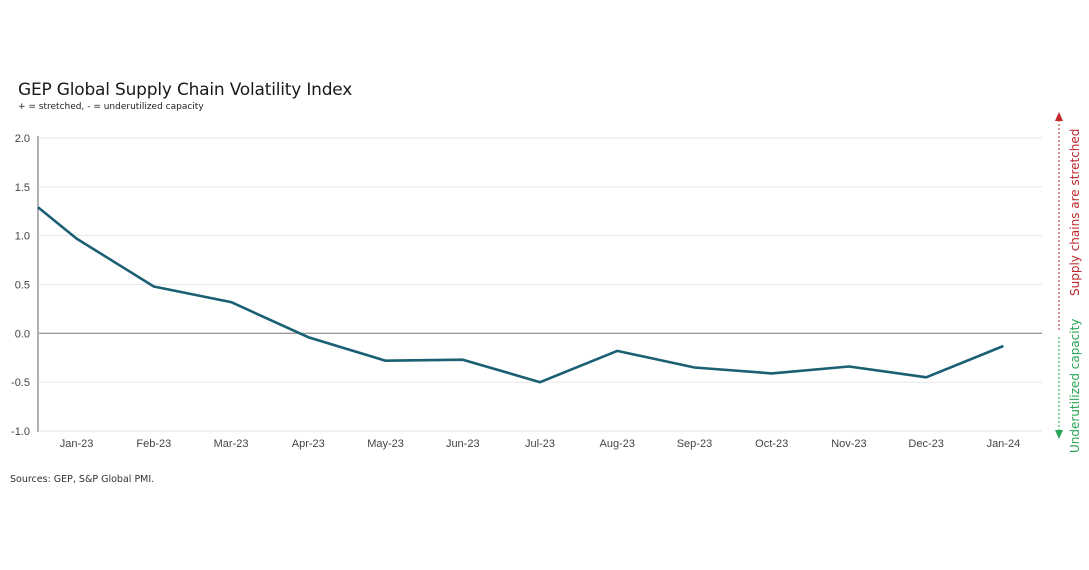 The width and height of the screenshot is (1089, 570). What do you see at coordinates (231, 444) in the screenshot?
I see `x-tick-label: Mar-23` at bounding box center [231, 444].